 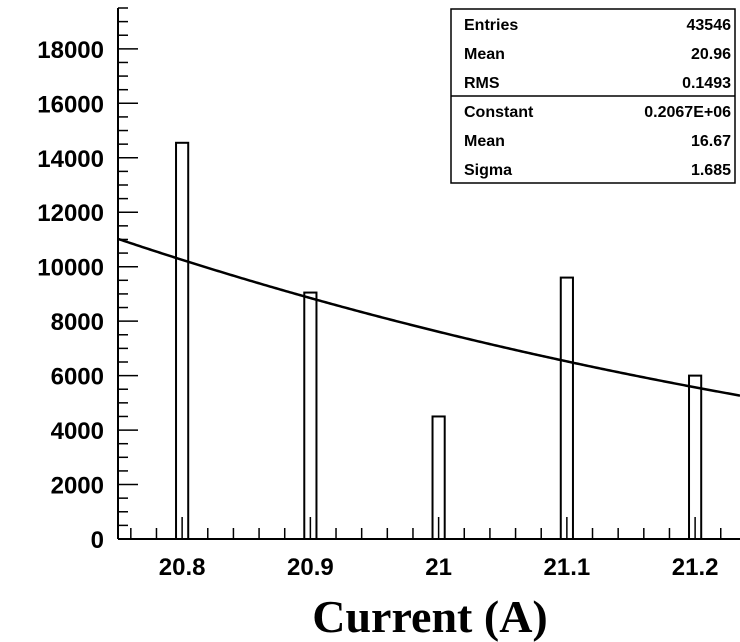 What do you see at coordinates (182, 567) in the screenshot?
I see `x-tick-label: 20.8` at bounding box center [182, 567].